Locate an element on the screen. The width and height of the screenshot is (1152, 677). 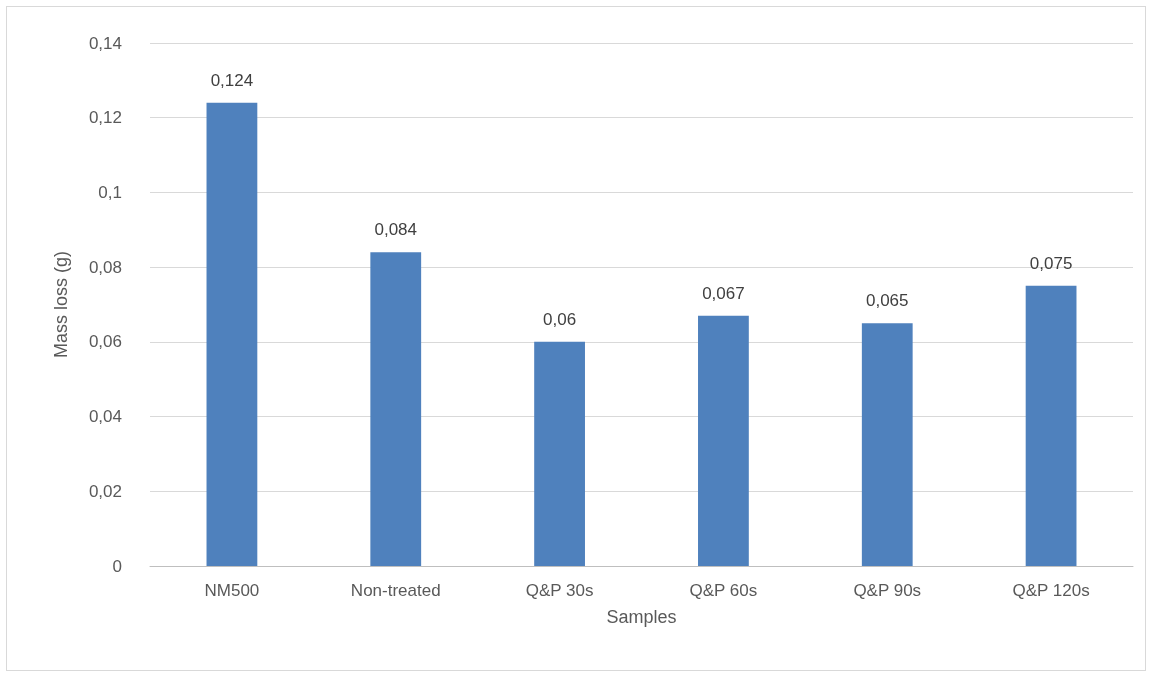
x-tick-label: NM500 is located at coordinates (232, 590).